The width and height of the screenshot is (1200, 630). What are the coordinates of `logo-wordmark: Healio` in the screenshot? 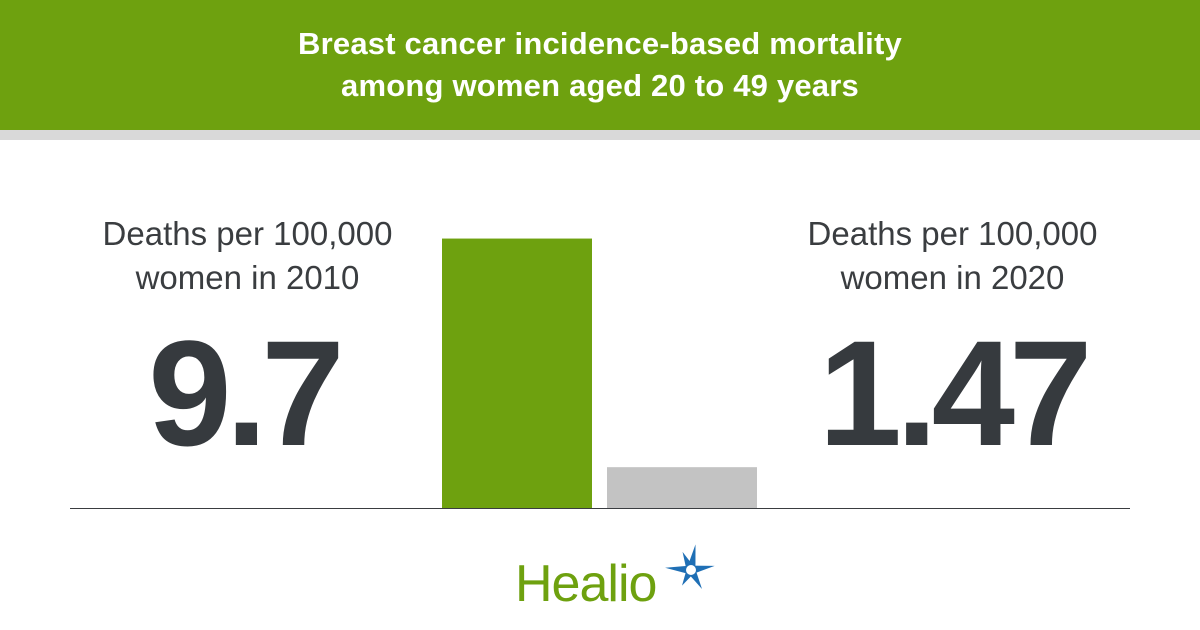 It's located at (586, 584).